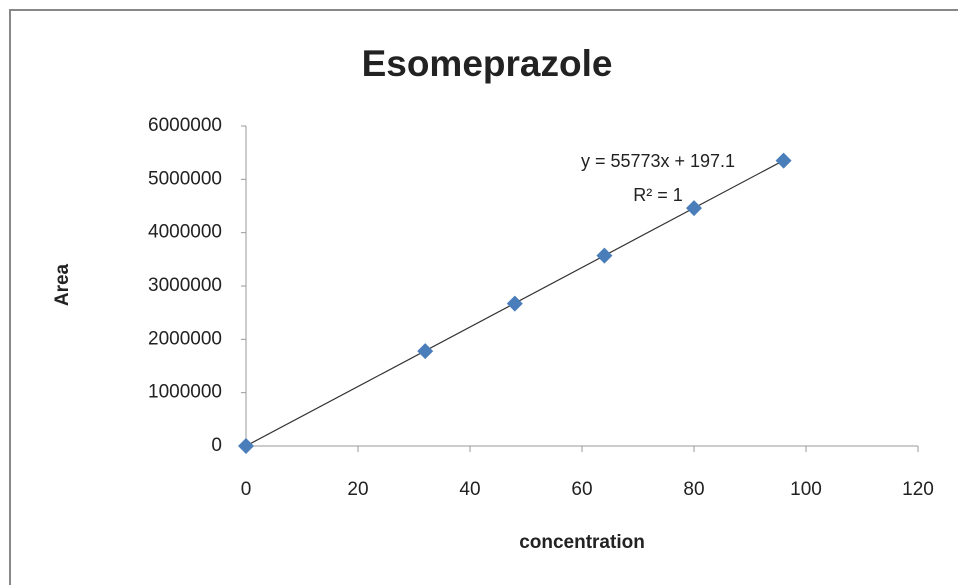 Image resolution: width=958 pixels, height=585 pixels. Describe the element at coordinates (357, 489) in the screenshot. I see `x-tick-label: 20` at that location.